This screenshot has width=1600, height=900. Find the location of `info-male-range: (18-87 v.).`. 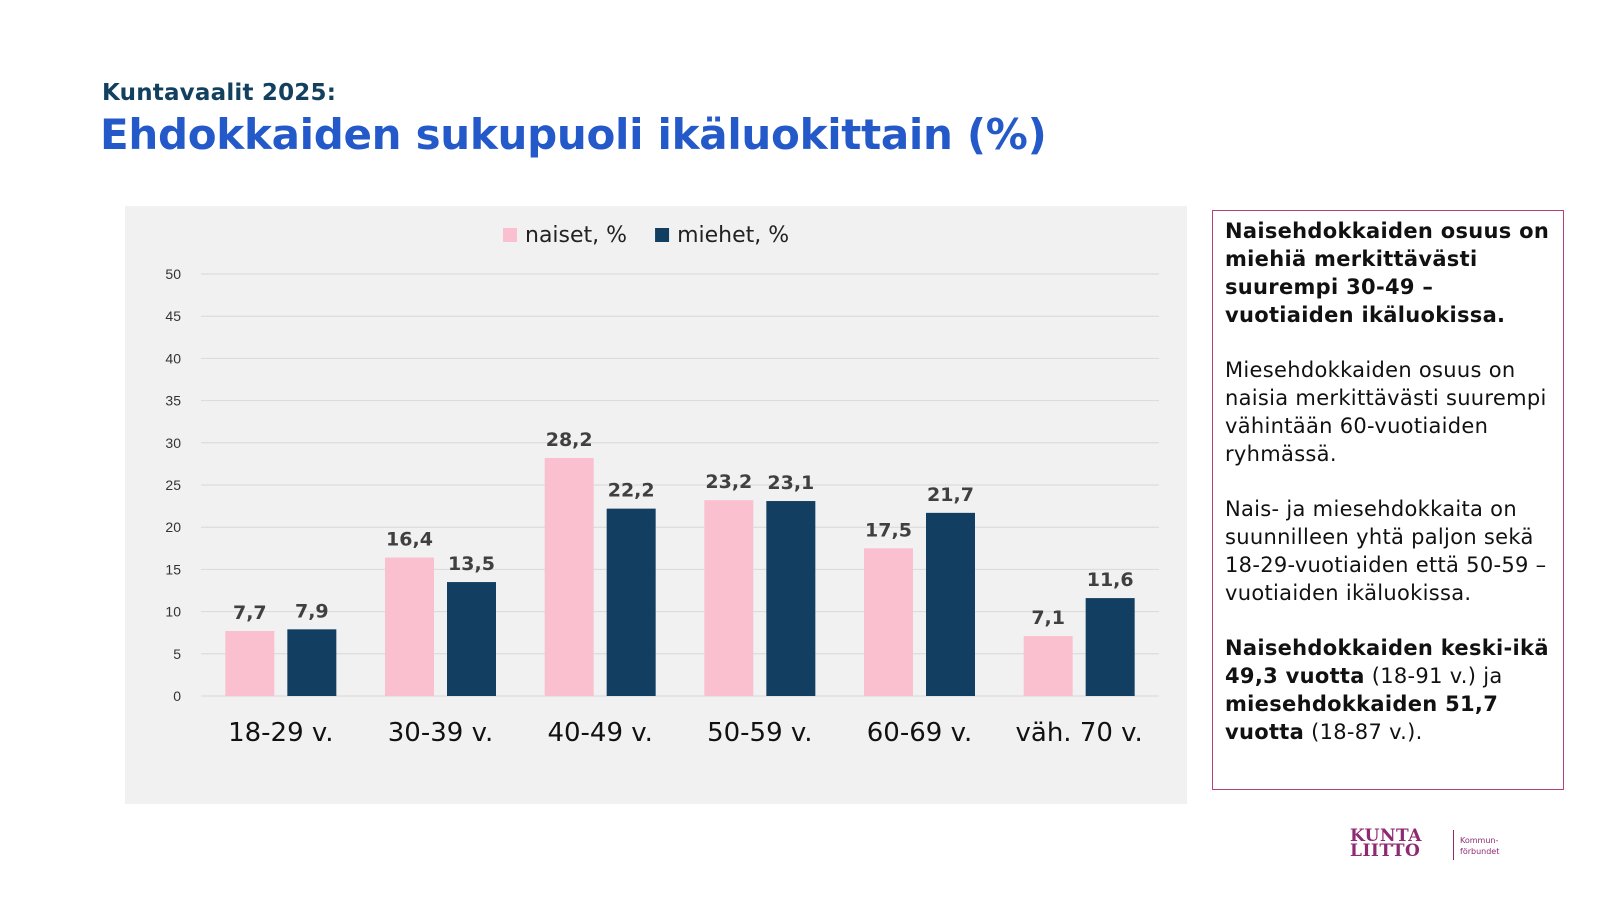

info-male-range: (18-87 v.). is located at coordinates (1363, 732).